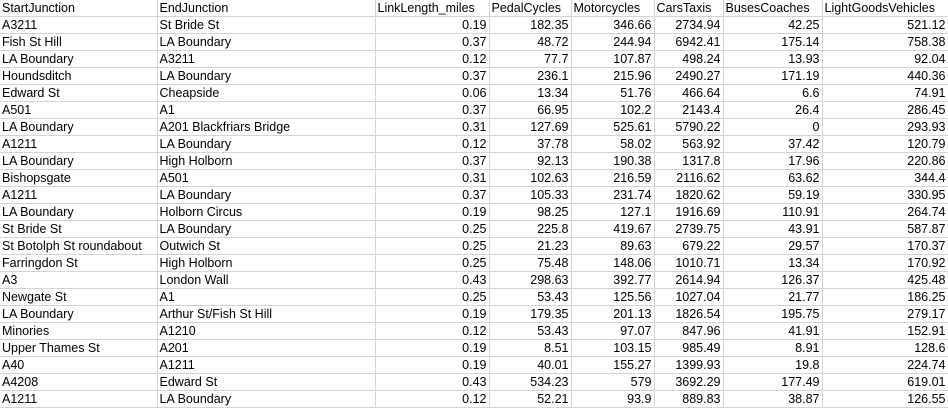 This screenshot has height=408, width=948. I want to click on header-cell-light-goods: LightGoodsVehicles, so click(885, 8).